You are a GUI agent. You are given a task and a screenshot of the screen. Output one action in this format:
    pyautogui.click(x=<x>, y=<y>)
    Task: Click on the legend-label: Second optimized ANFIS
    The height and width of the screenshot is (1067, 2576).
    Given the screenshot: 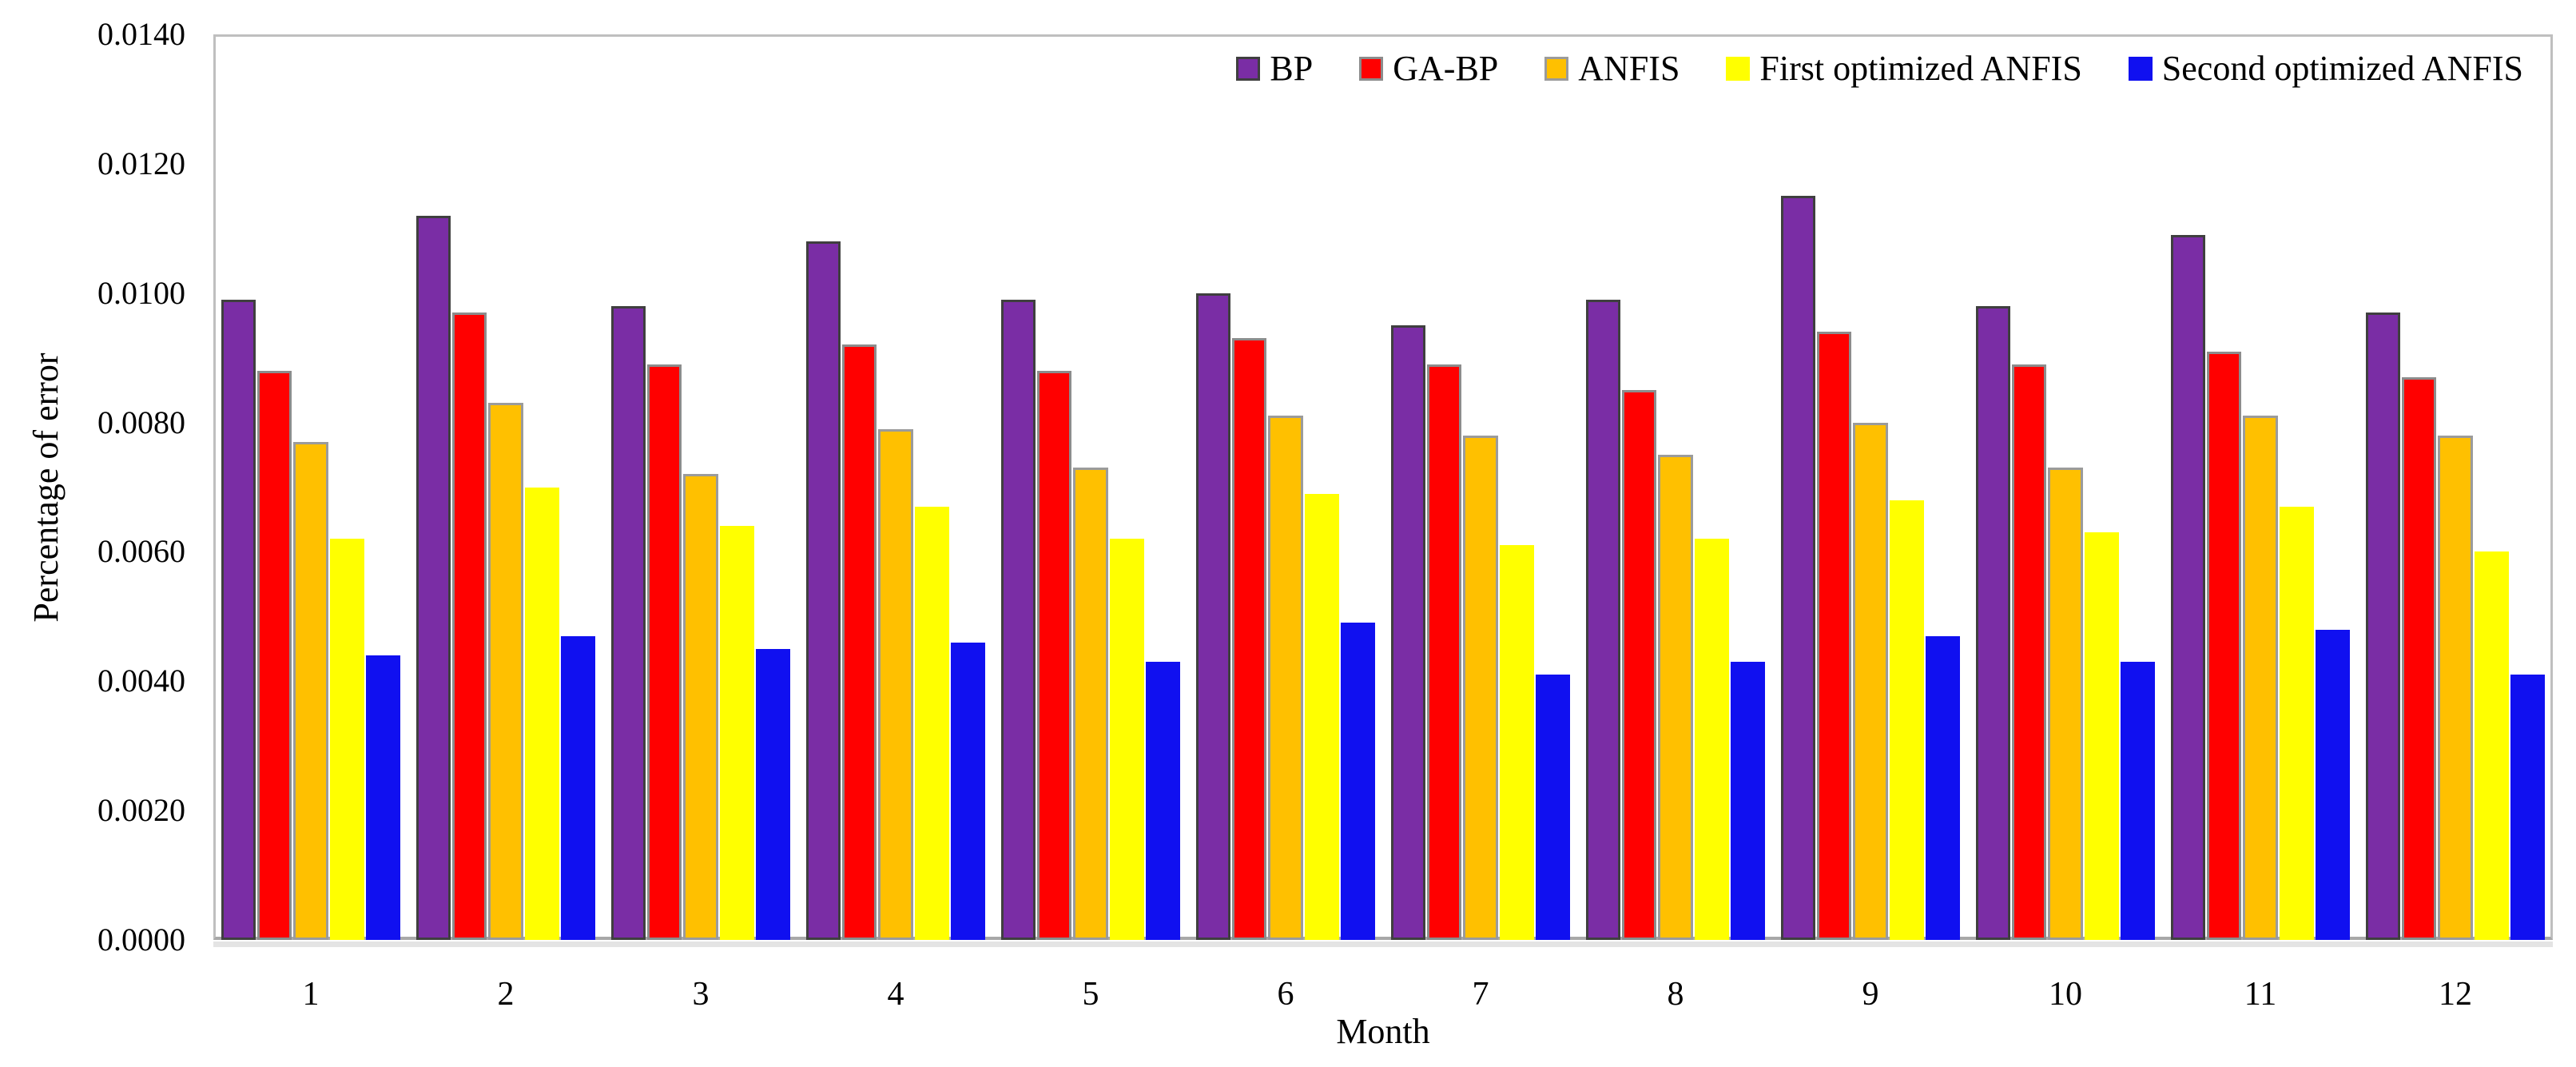 What is the action you would take?
    pyautogui.click(x=2342, y=68)
    